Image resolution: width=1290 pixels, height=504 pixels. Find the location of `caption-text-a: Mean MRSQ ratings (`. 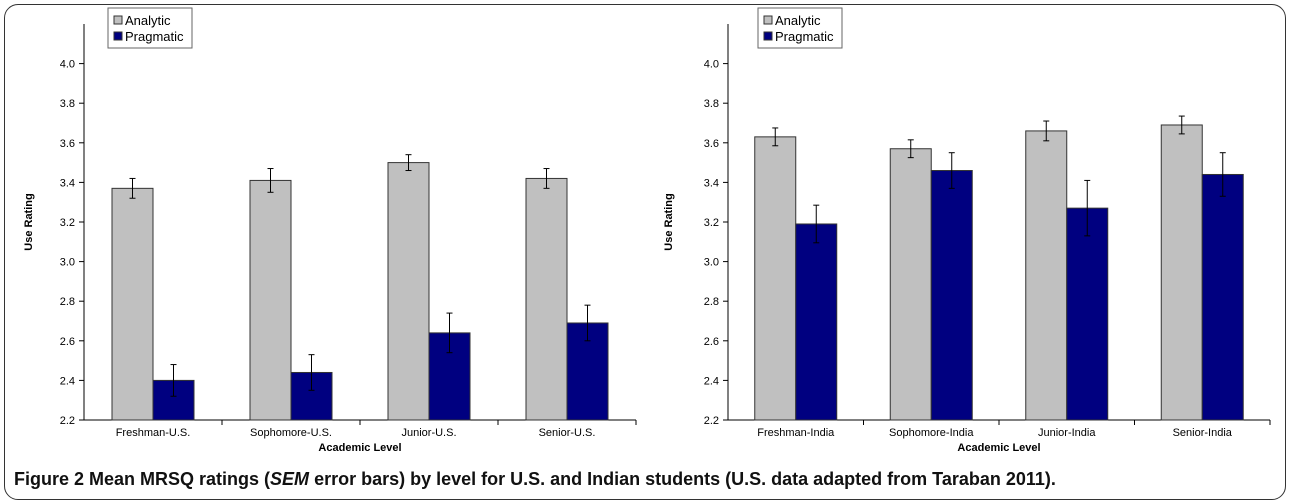

caption-text-a: Mean MRSQ ratings ( is located at coordinates (177, 479).